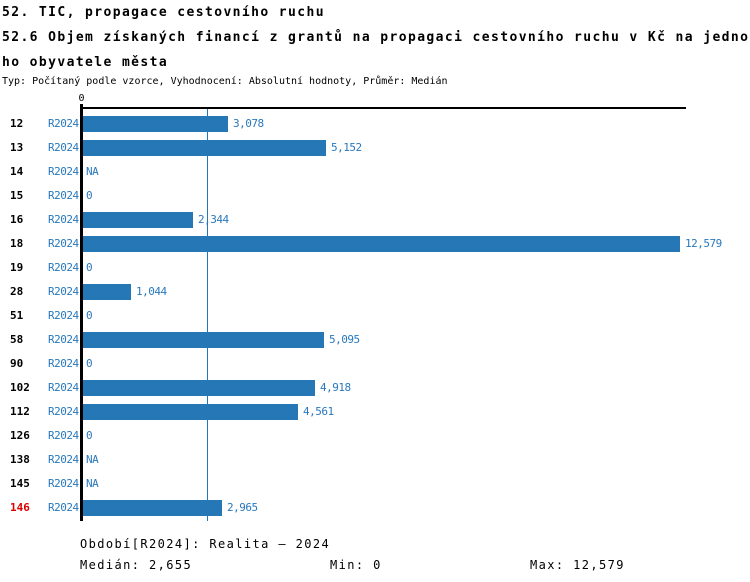 Image resolution: width=750 pixels, height=582 pixels. Describe the element at coordinates (577, 565) in the screenshot. I see `footer-max: Max: 12,579` at that location.